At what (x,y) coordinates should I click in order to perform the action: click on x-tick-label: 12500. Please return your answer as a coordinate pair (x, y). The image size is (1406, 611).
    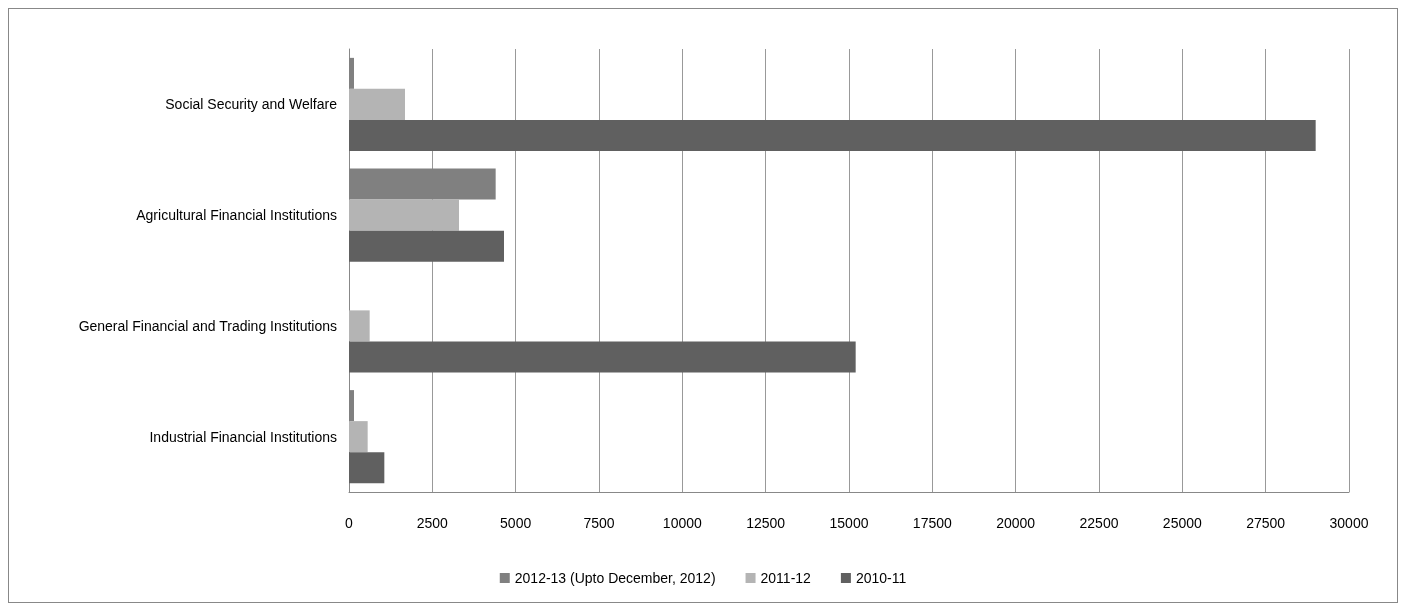
    Looking at the image, I should click on (766, 523).